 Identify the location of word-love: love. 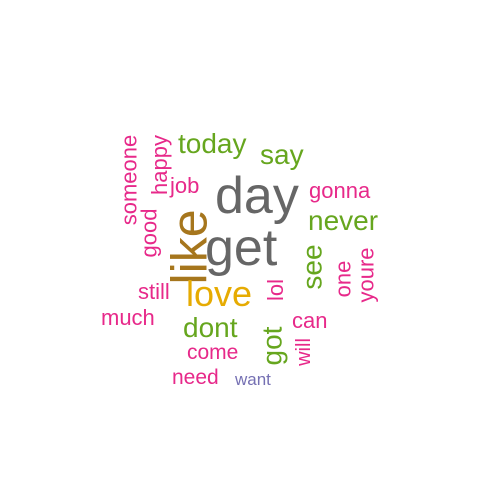
(219, 293).